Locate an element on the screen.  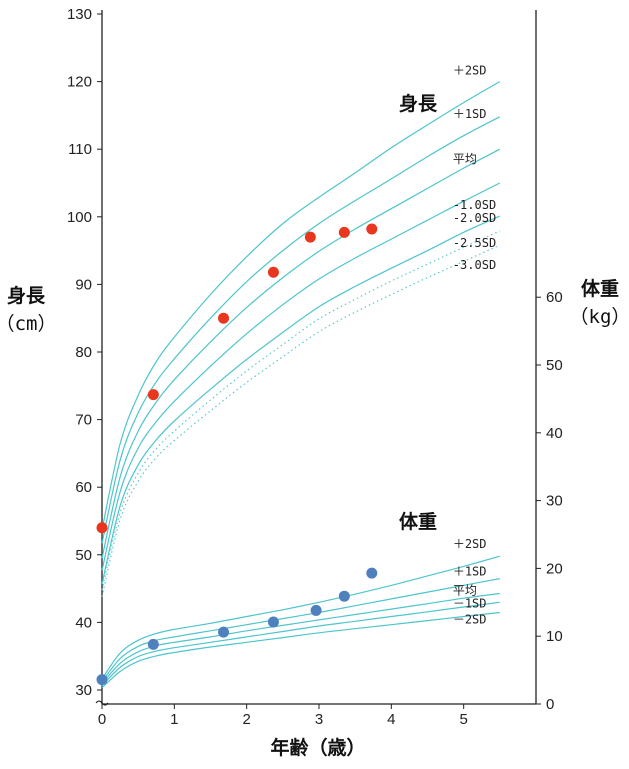
left-tick-label: 100 is located at coordinates (79, 217).